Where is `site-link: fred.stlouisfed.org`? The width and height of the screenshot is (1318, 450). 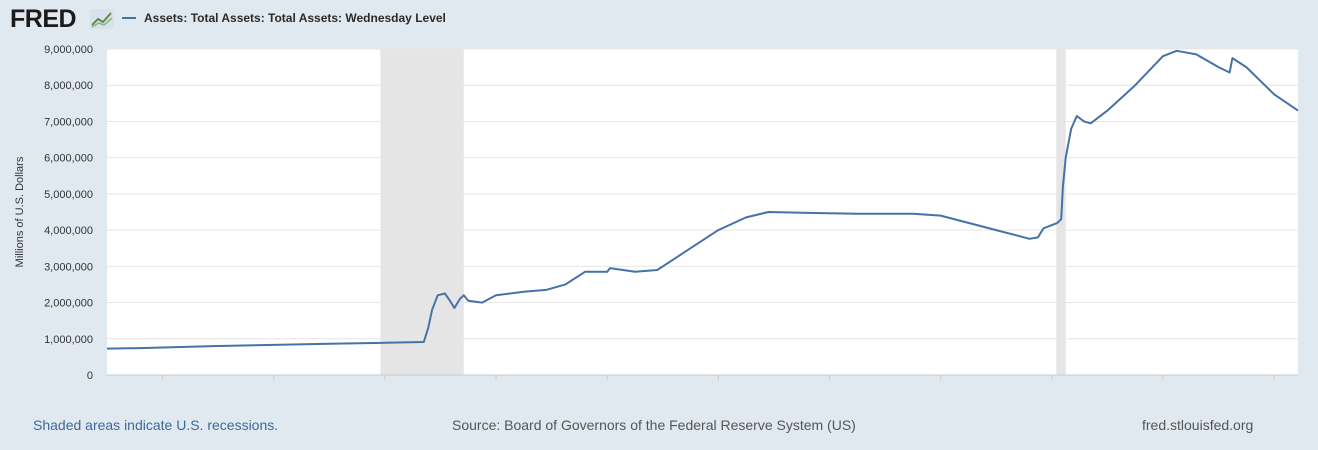
site-link: fred.stlouisfed.org is located at coordinates (1198, 425).